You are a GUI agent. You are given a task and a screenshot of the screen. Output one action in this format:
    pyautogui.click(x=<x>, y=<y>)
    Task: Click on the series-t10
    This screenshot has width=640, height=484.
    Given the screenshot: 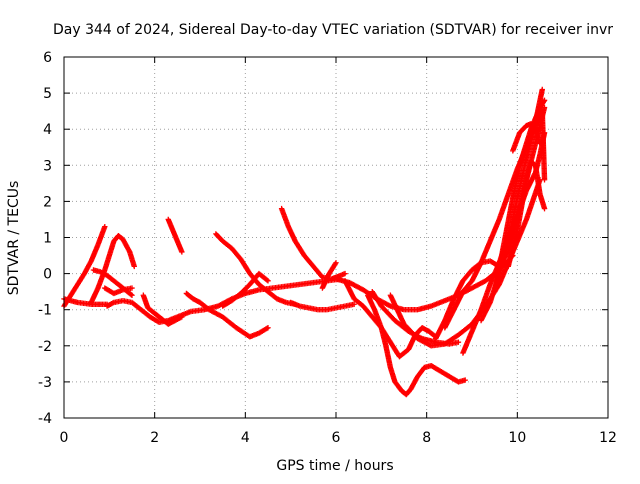 What is the action you would take?
    pyautogui.click(x=245, y=289)
    